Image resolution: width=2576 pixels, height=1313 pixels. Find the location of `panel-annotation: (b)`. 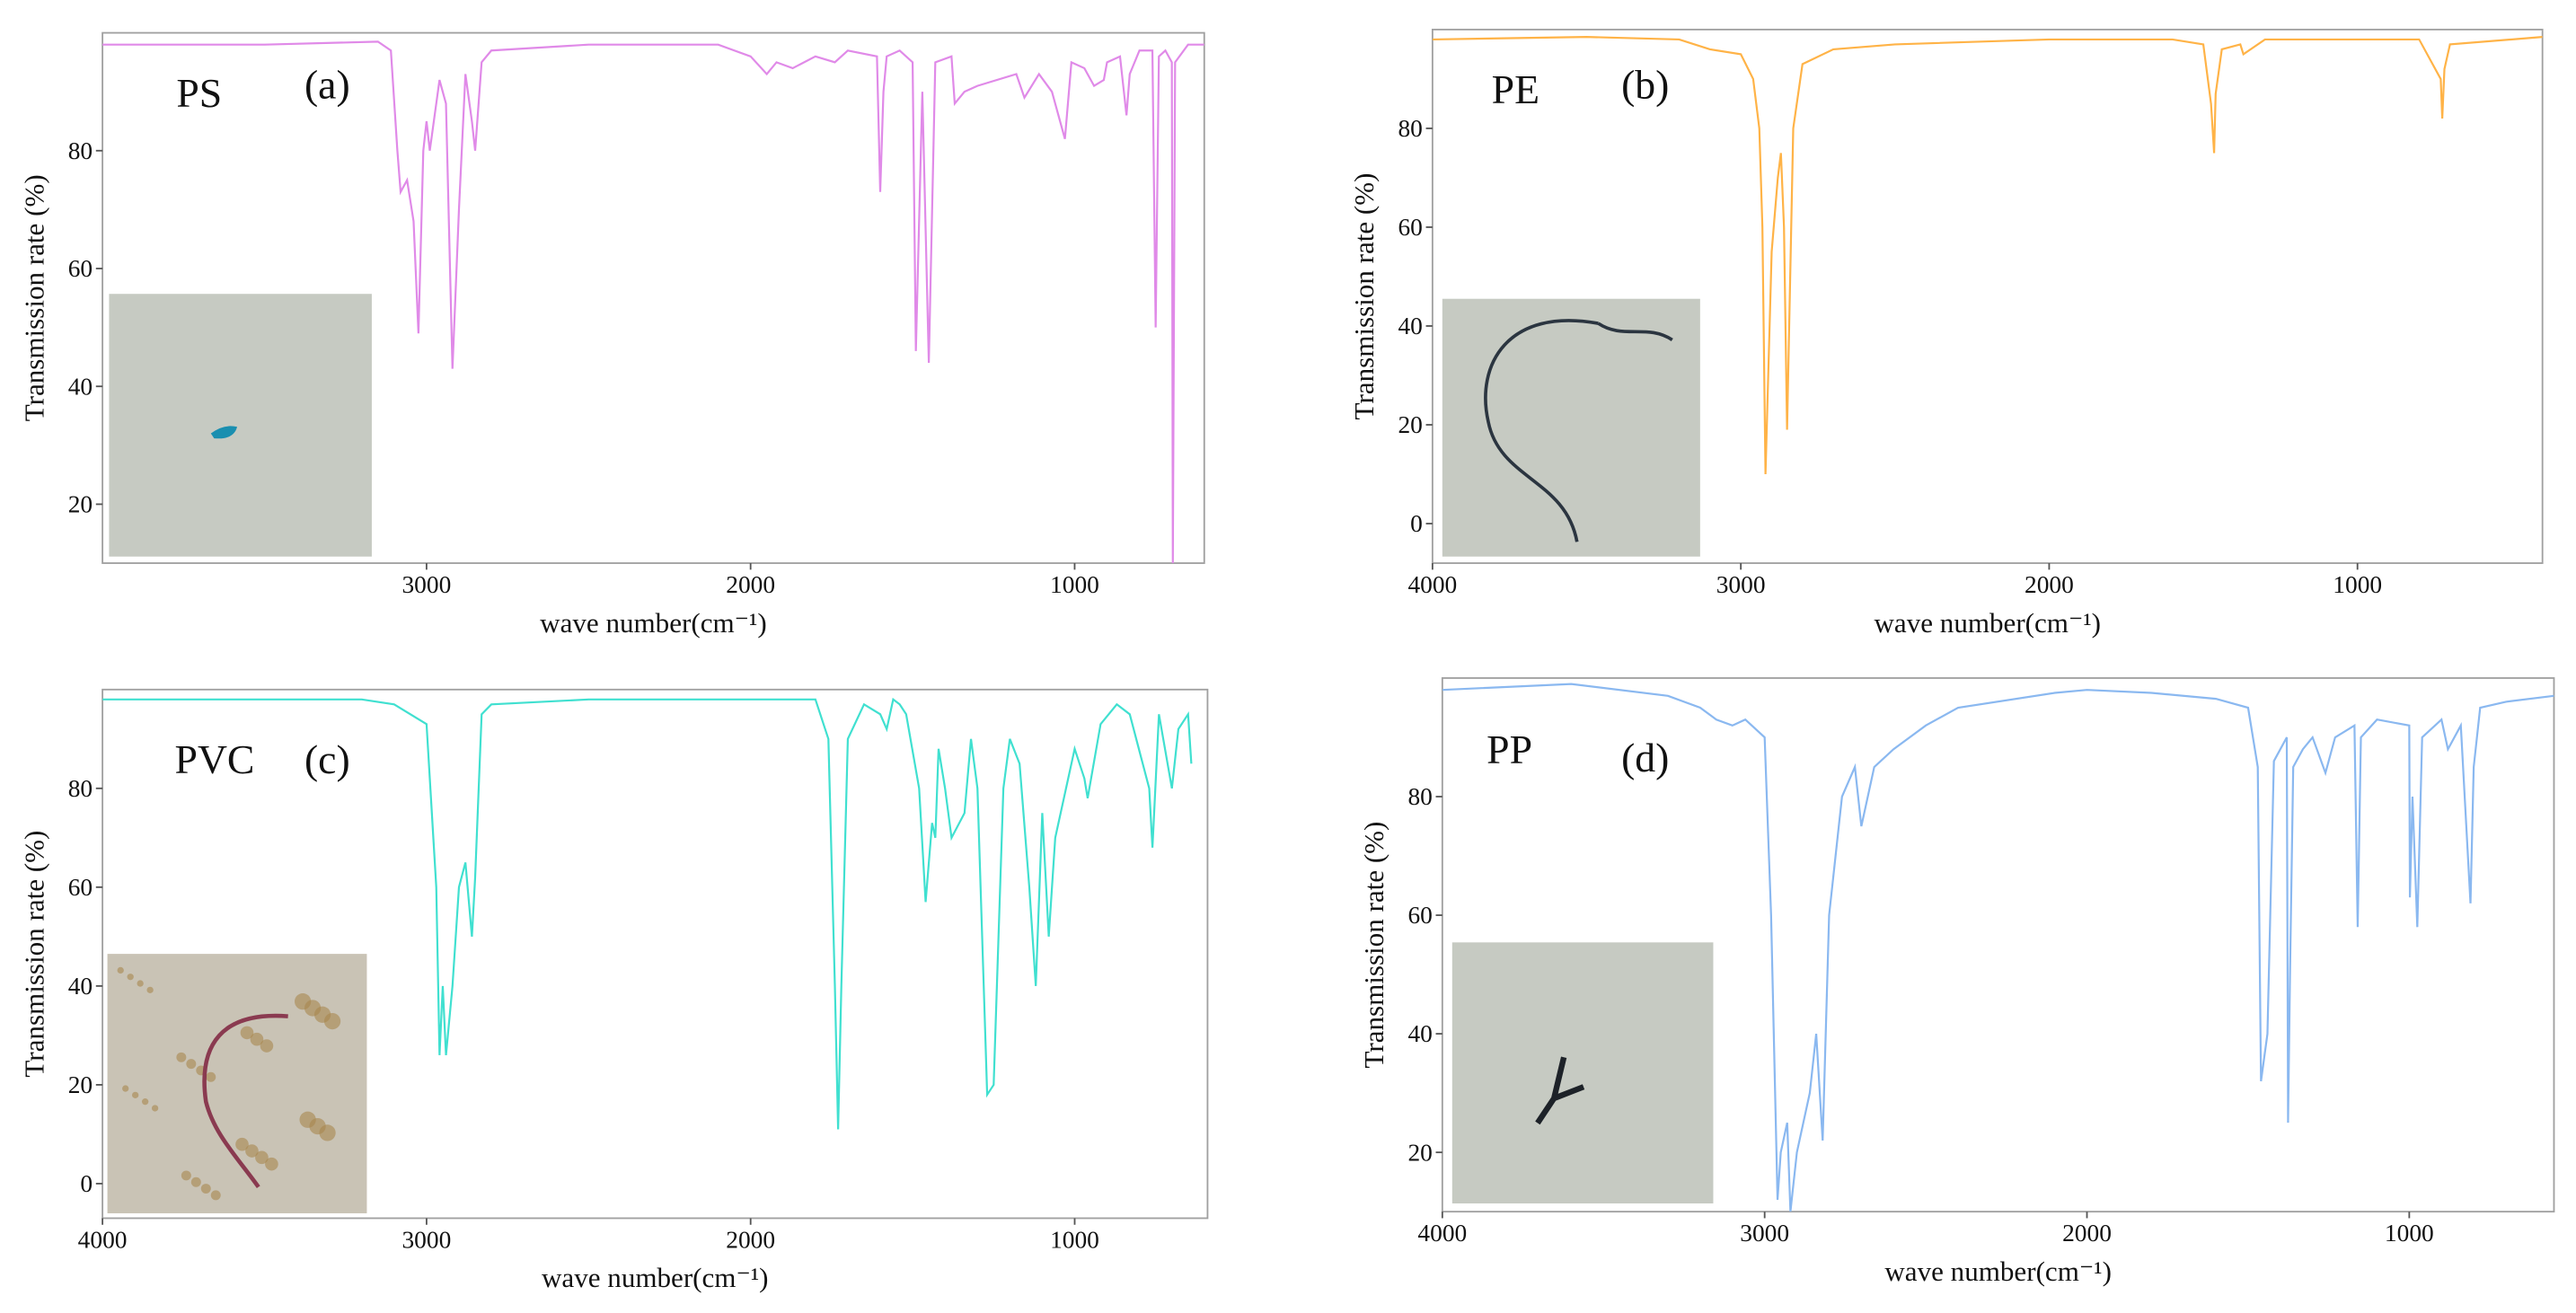

panel-annotation: (b) is located at coordinates (1645, 85).